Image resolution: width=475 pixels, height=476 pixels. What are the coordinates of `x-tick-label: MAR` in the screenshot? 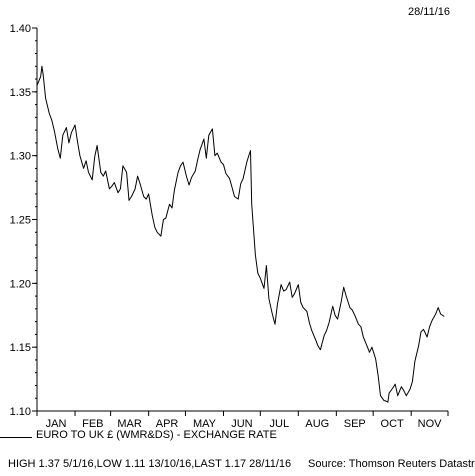 It's located at (129, 424).